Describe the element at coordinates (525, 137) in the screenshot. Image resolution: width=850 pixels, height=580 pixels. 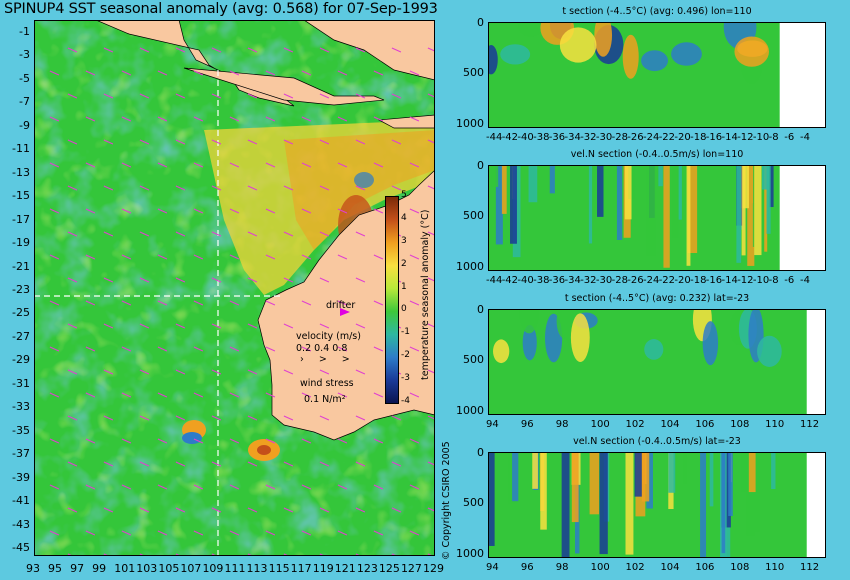
I see `section-x-tick: -40` at that location.